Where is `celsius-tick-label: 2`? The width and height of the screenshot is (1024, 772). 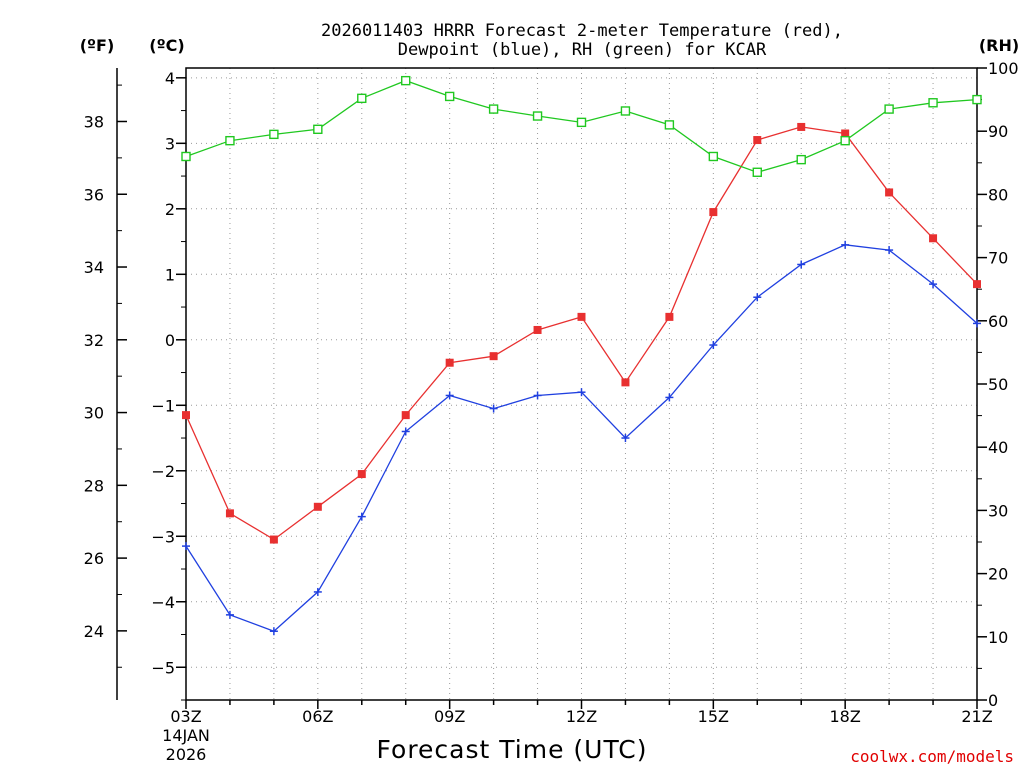
celsius-tick-label: 2 is located at coordinates (170, 209).